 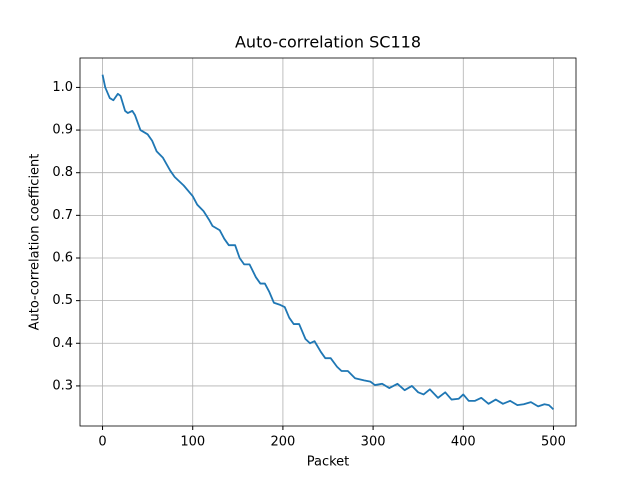 What do you see at coordinates (62, 385) in the screenshot?
I see `y-tick-label: 0.3` at bounding box center [62, 385].